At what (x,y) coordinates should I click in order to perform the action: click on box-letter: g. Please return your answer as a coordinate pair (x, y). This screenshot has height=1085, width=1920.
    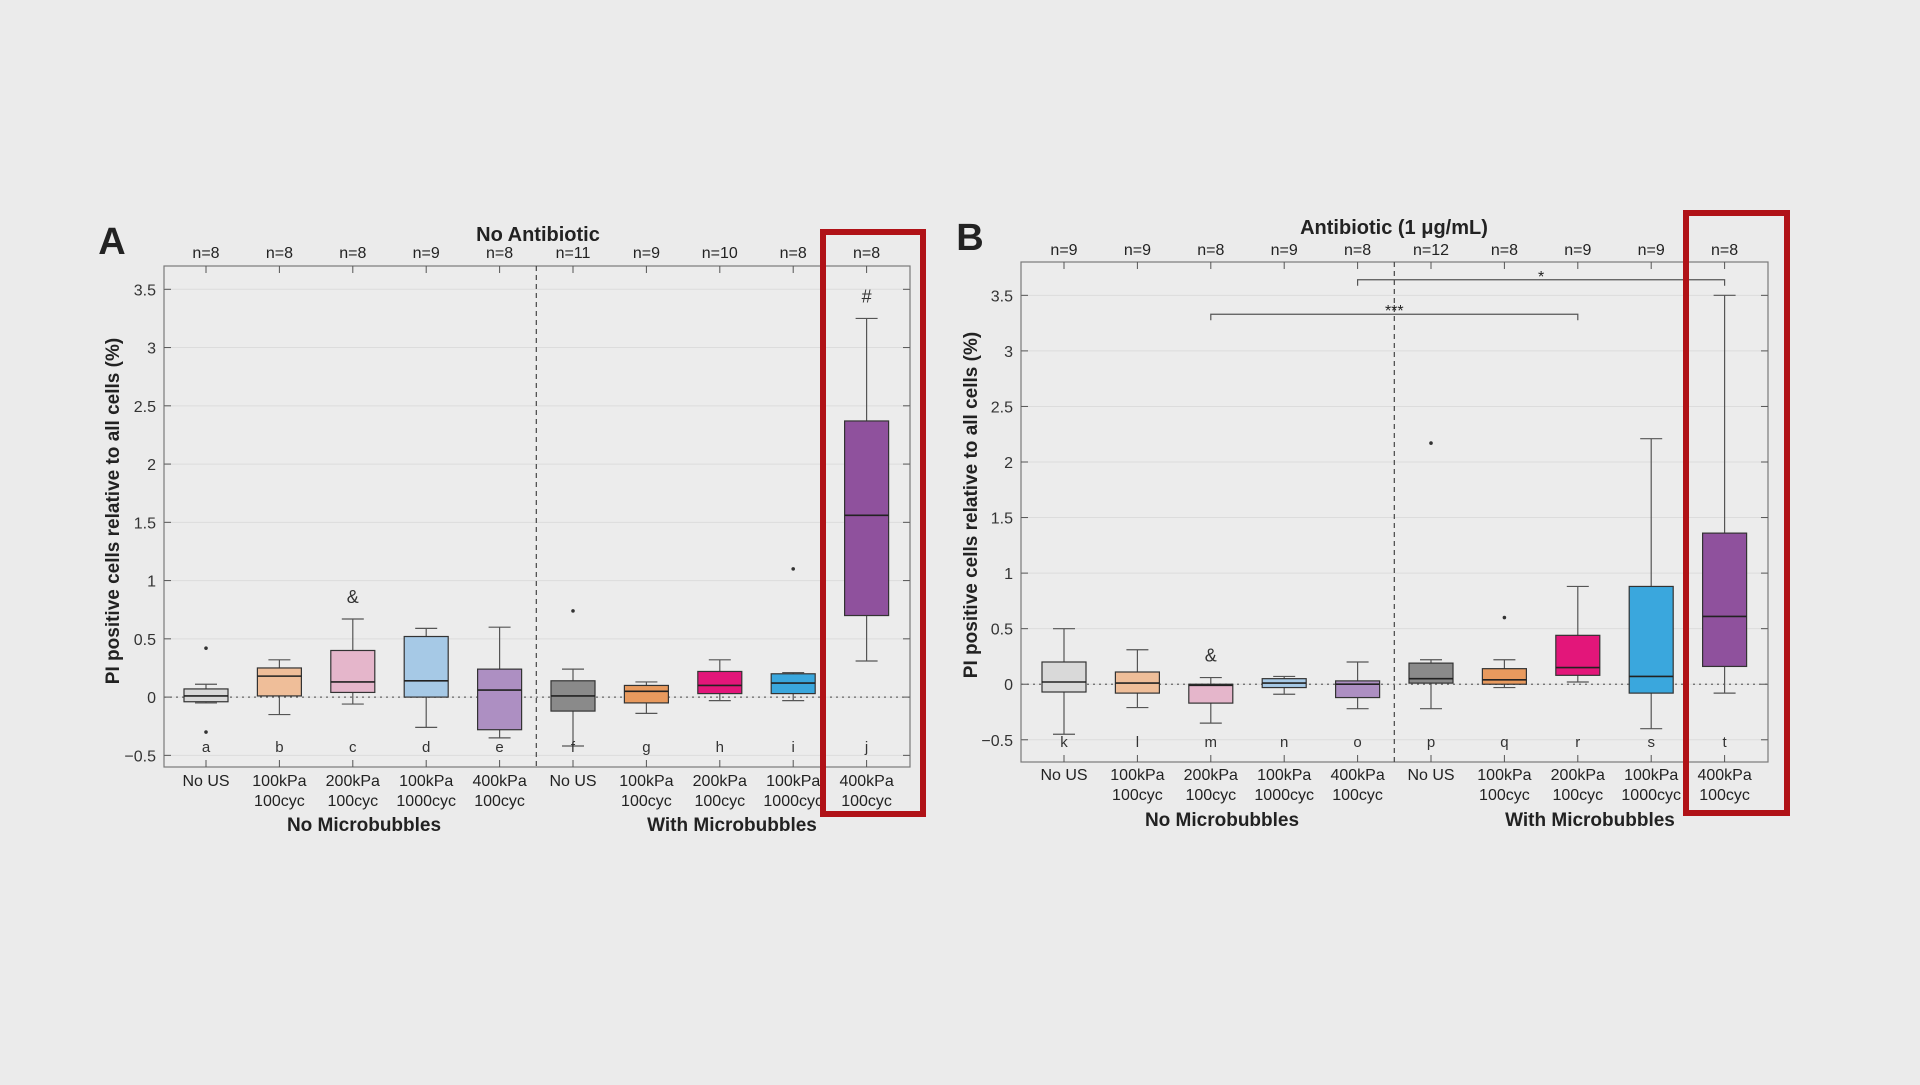
    Looking at the image, I should click on (646, 747).